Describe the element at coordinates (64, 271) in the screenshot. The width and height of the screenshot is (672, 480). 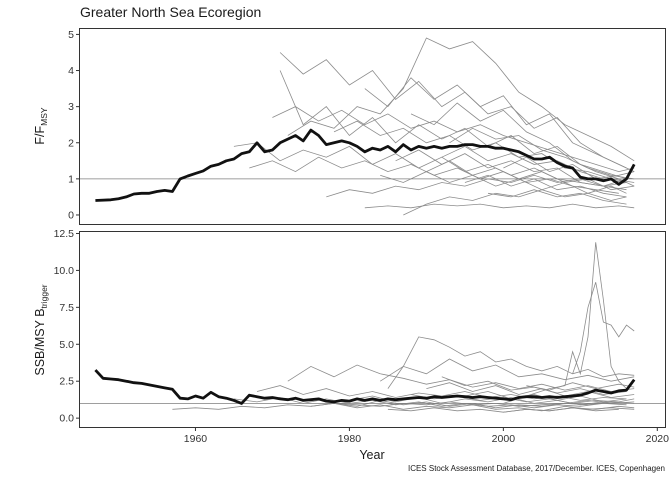
I see `y-tick-label: 10.0` at that location.